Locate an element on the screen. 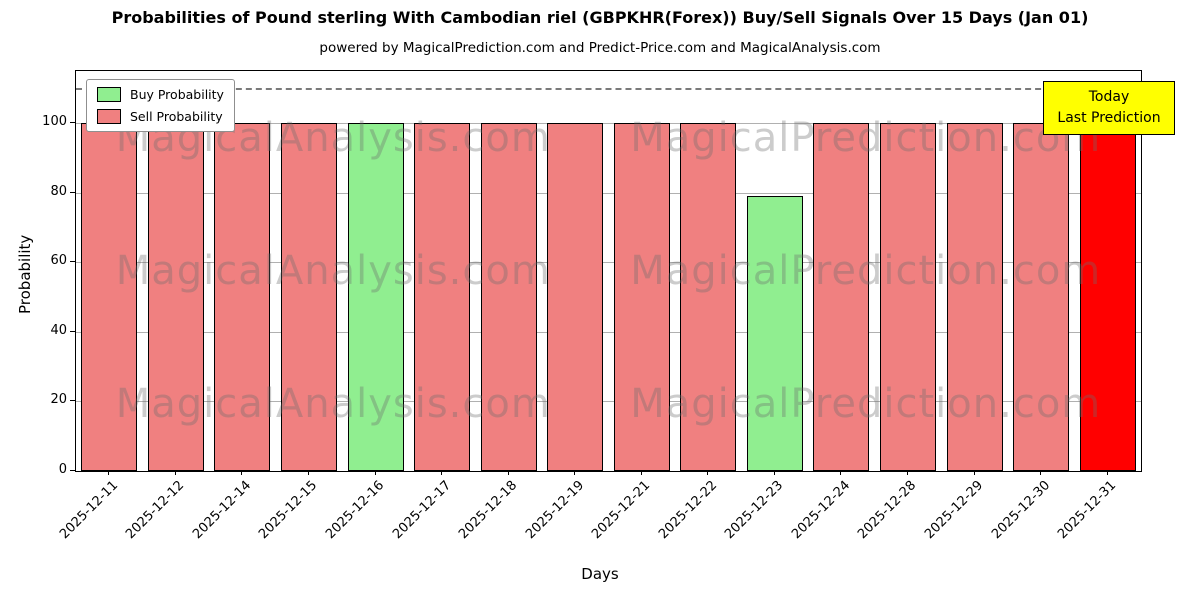 The width and height of the screenshot is (1200, 600). x-tick-label: 2025-12-24 is located at coordinates (821, 510).